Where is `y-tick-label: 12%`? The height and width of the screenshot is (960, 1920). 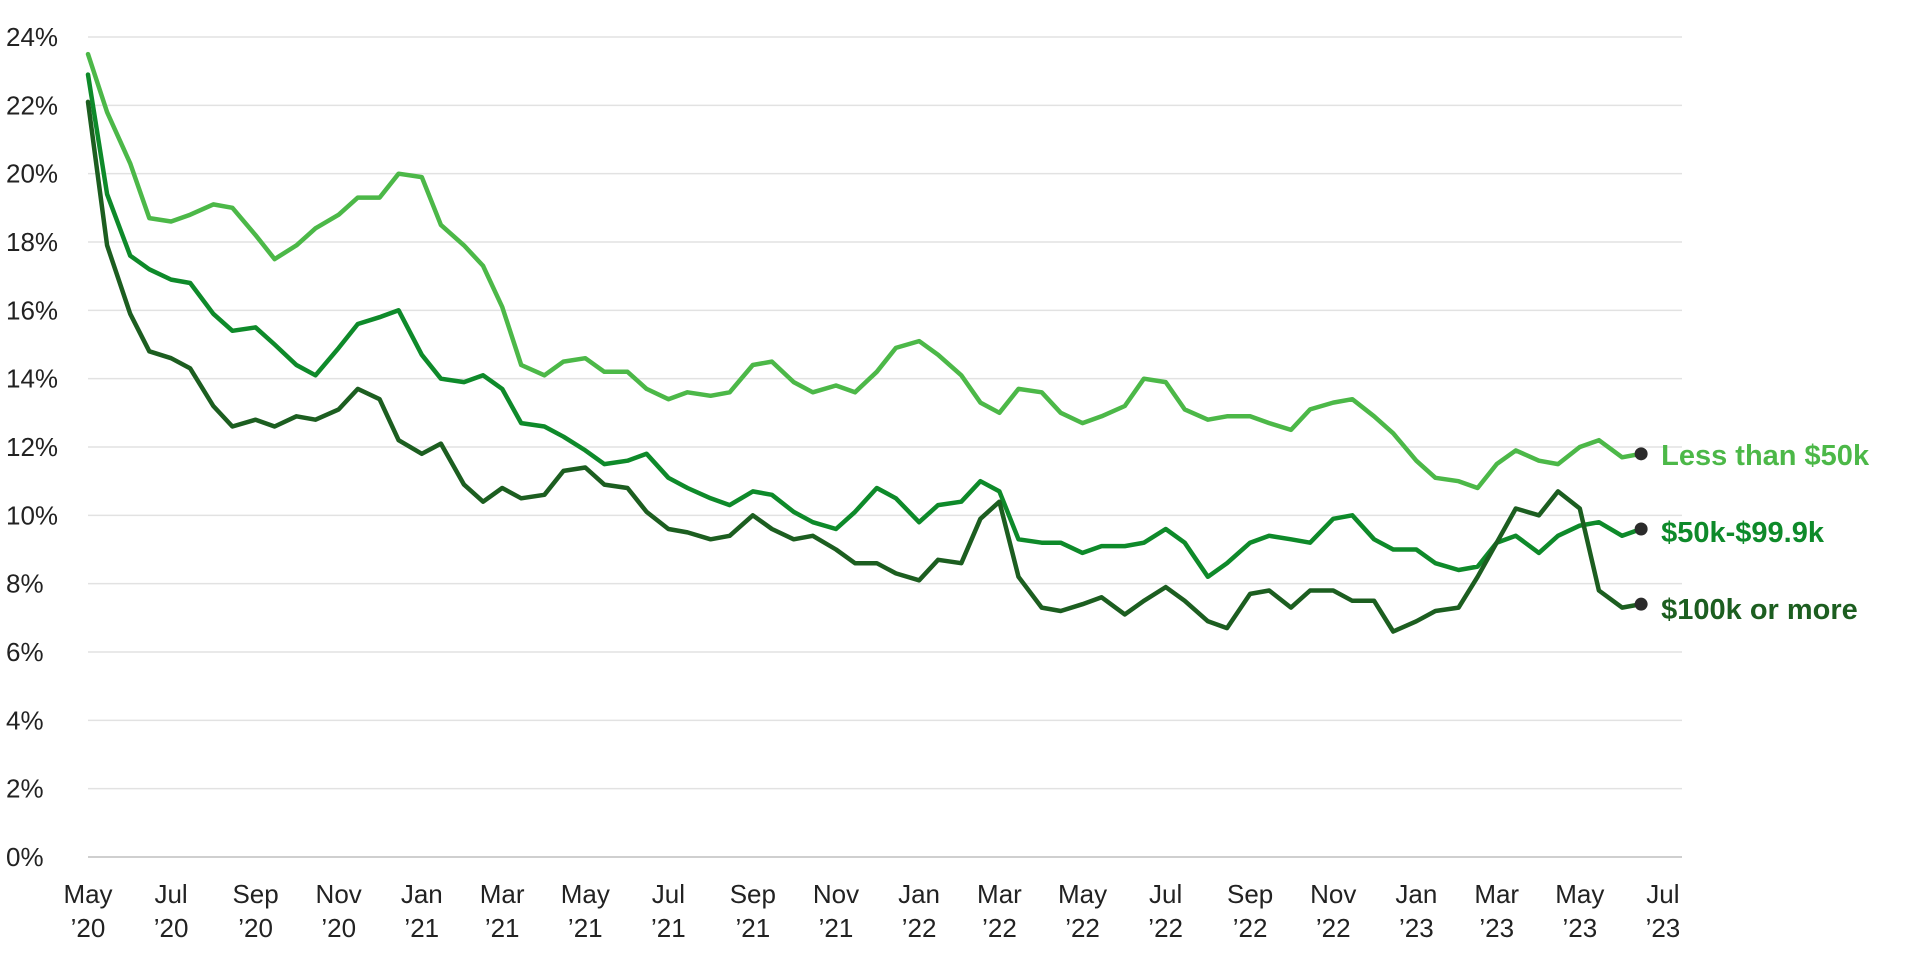 y-tick-label: 12% is located at coordinates (32, 447).